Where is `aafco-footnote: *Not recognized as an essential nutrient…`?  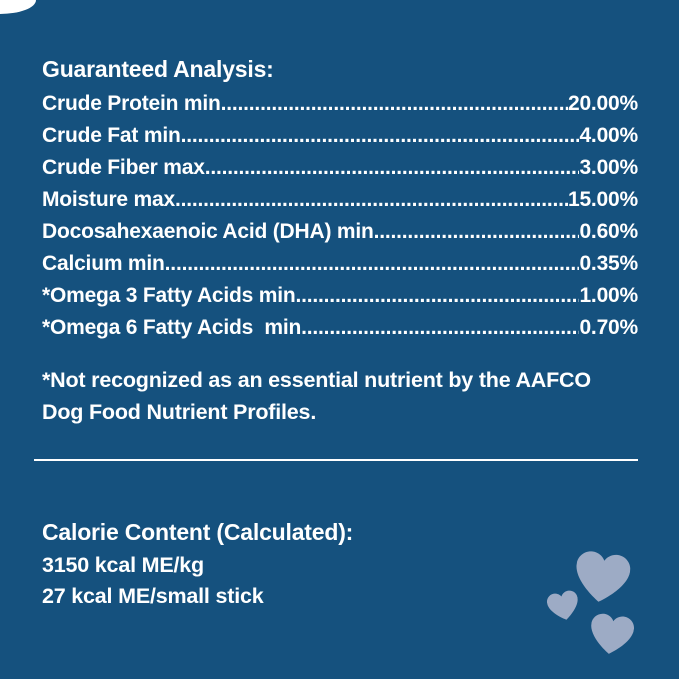 aafco-footnote: *Not recognized as an essential nutrient… is located at coordinates (340, 396).